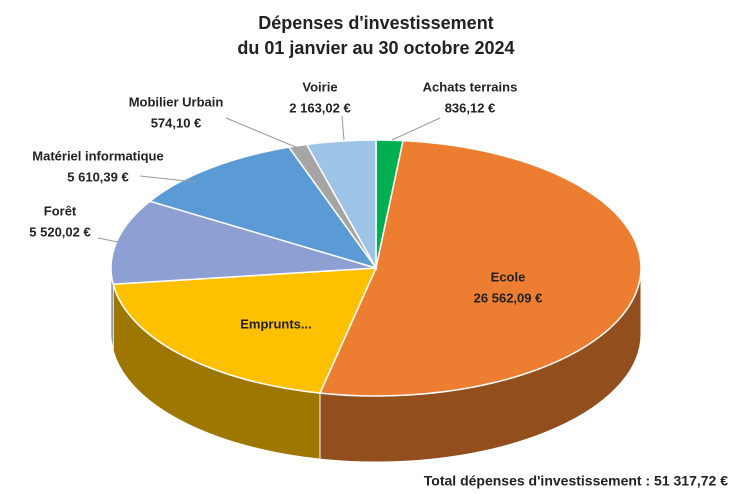 This screenshot has width=733, height=494. I want to click on value-label: 836,12 €, so click(470, 107).